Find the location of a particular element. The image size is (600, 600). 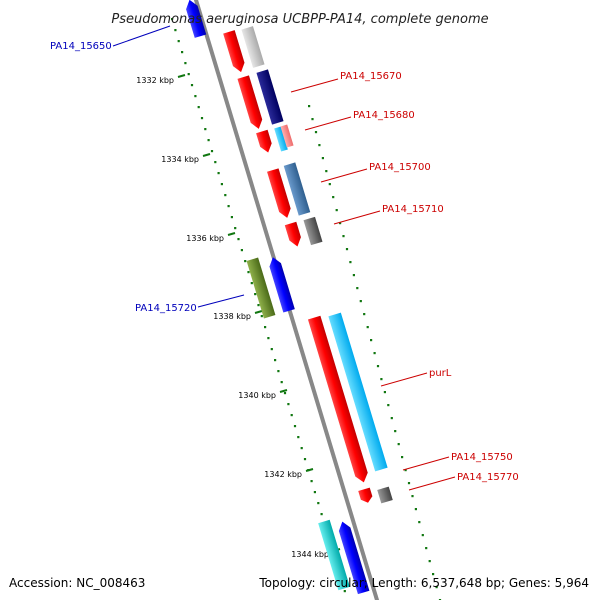

gene-label: PA14_15700 is located at coordinates (400, 167).